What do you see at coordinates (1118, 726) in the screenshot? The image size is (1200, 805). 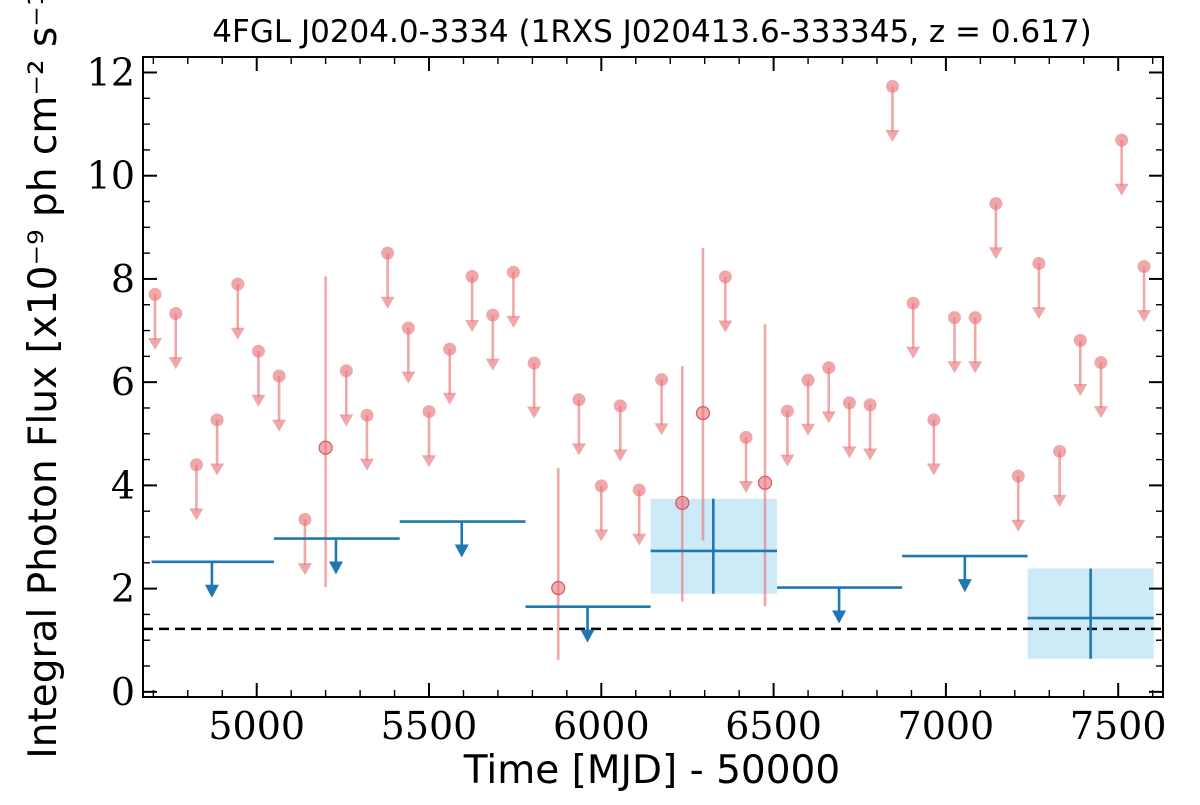 I see `x-tick-label-5: 7500` at bounding box center [1118, 726].